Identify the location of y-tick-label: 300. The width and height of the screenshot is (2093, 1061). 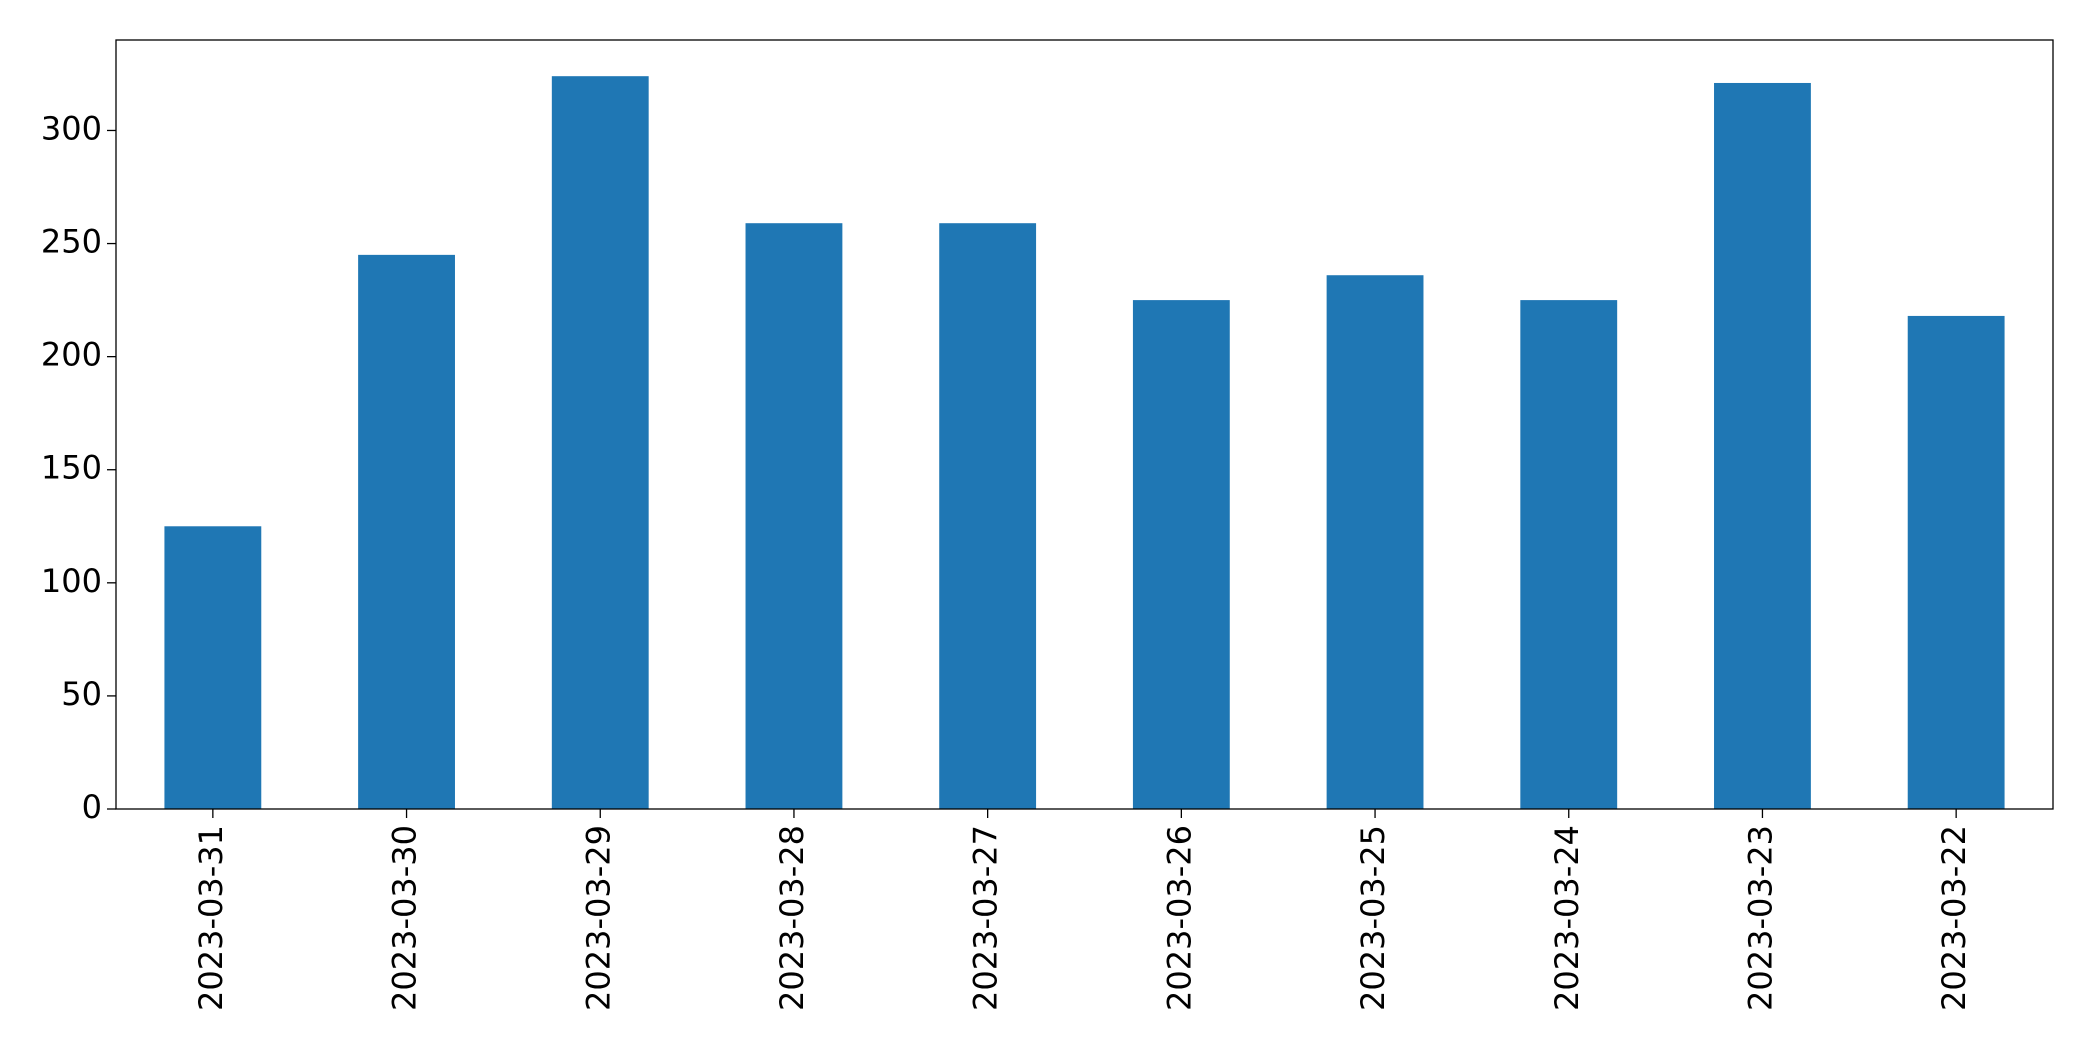
(71, 128).